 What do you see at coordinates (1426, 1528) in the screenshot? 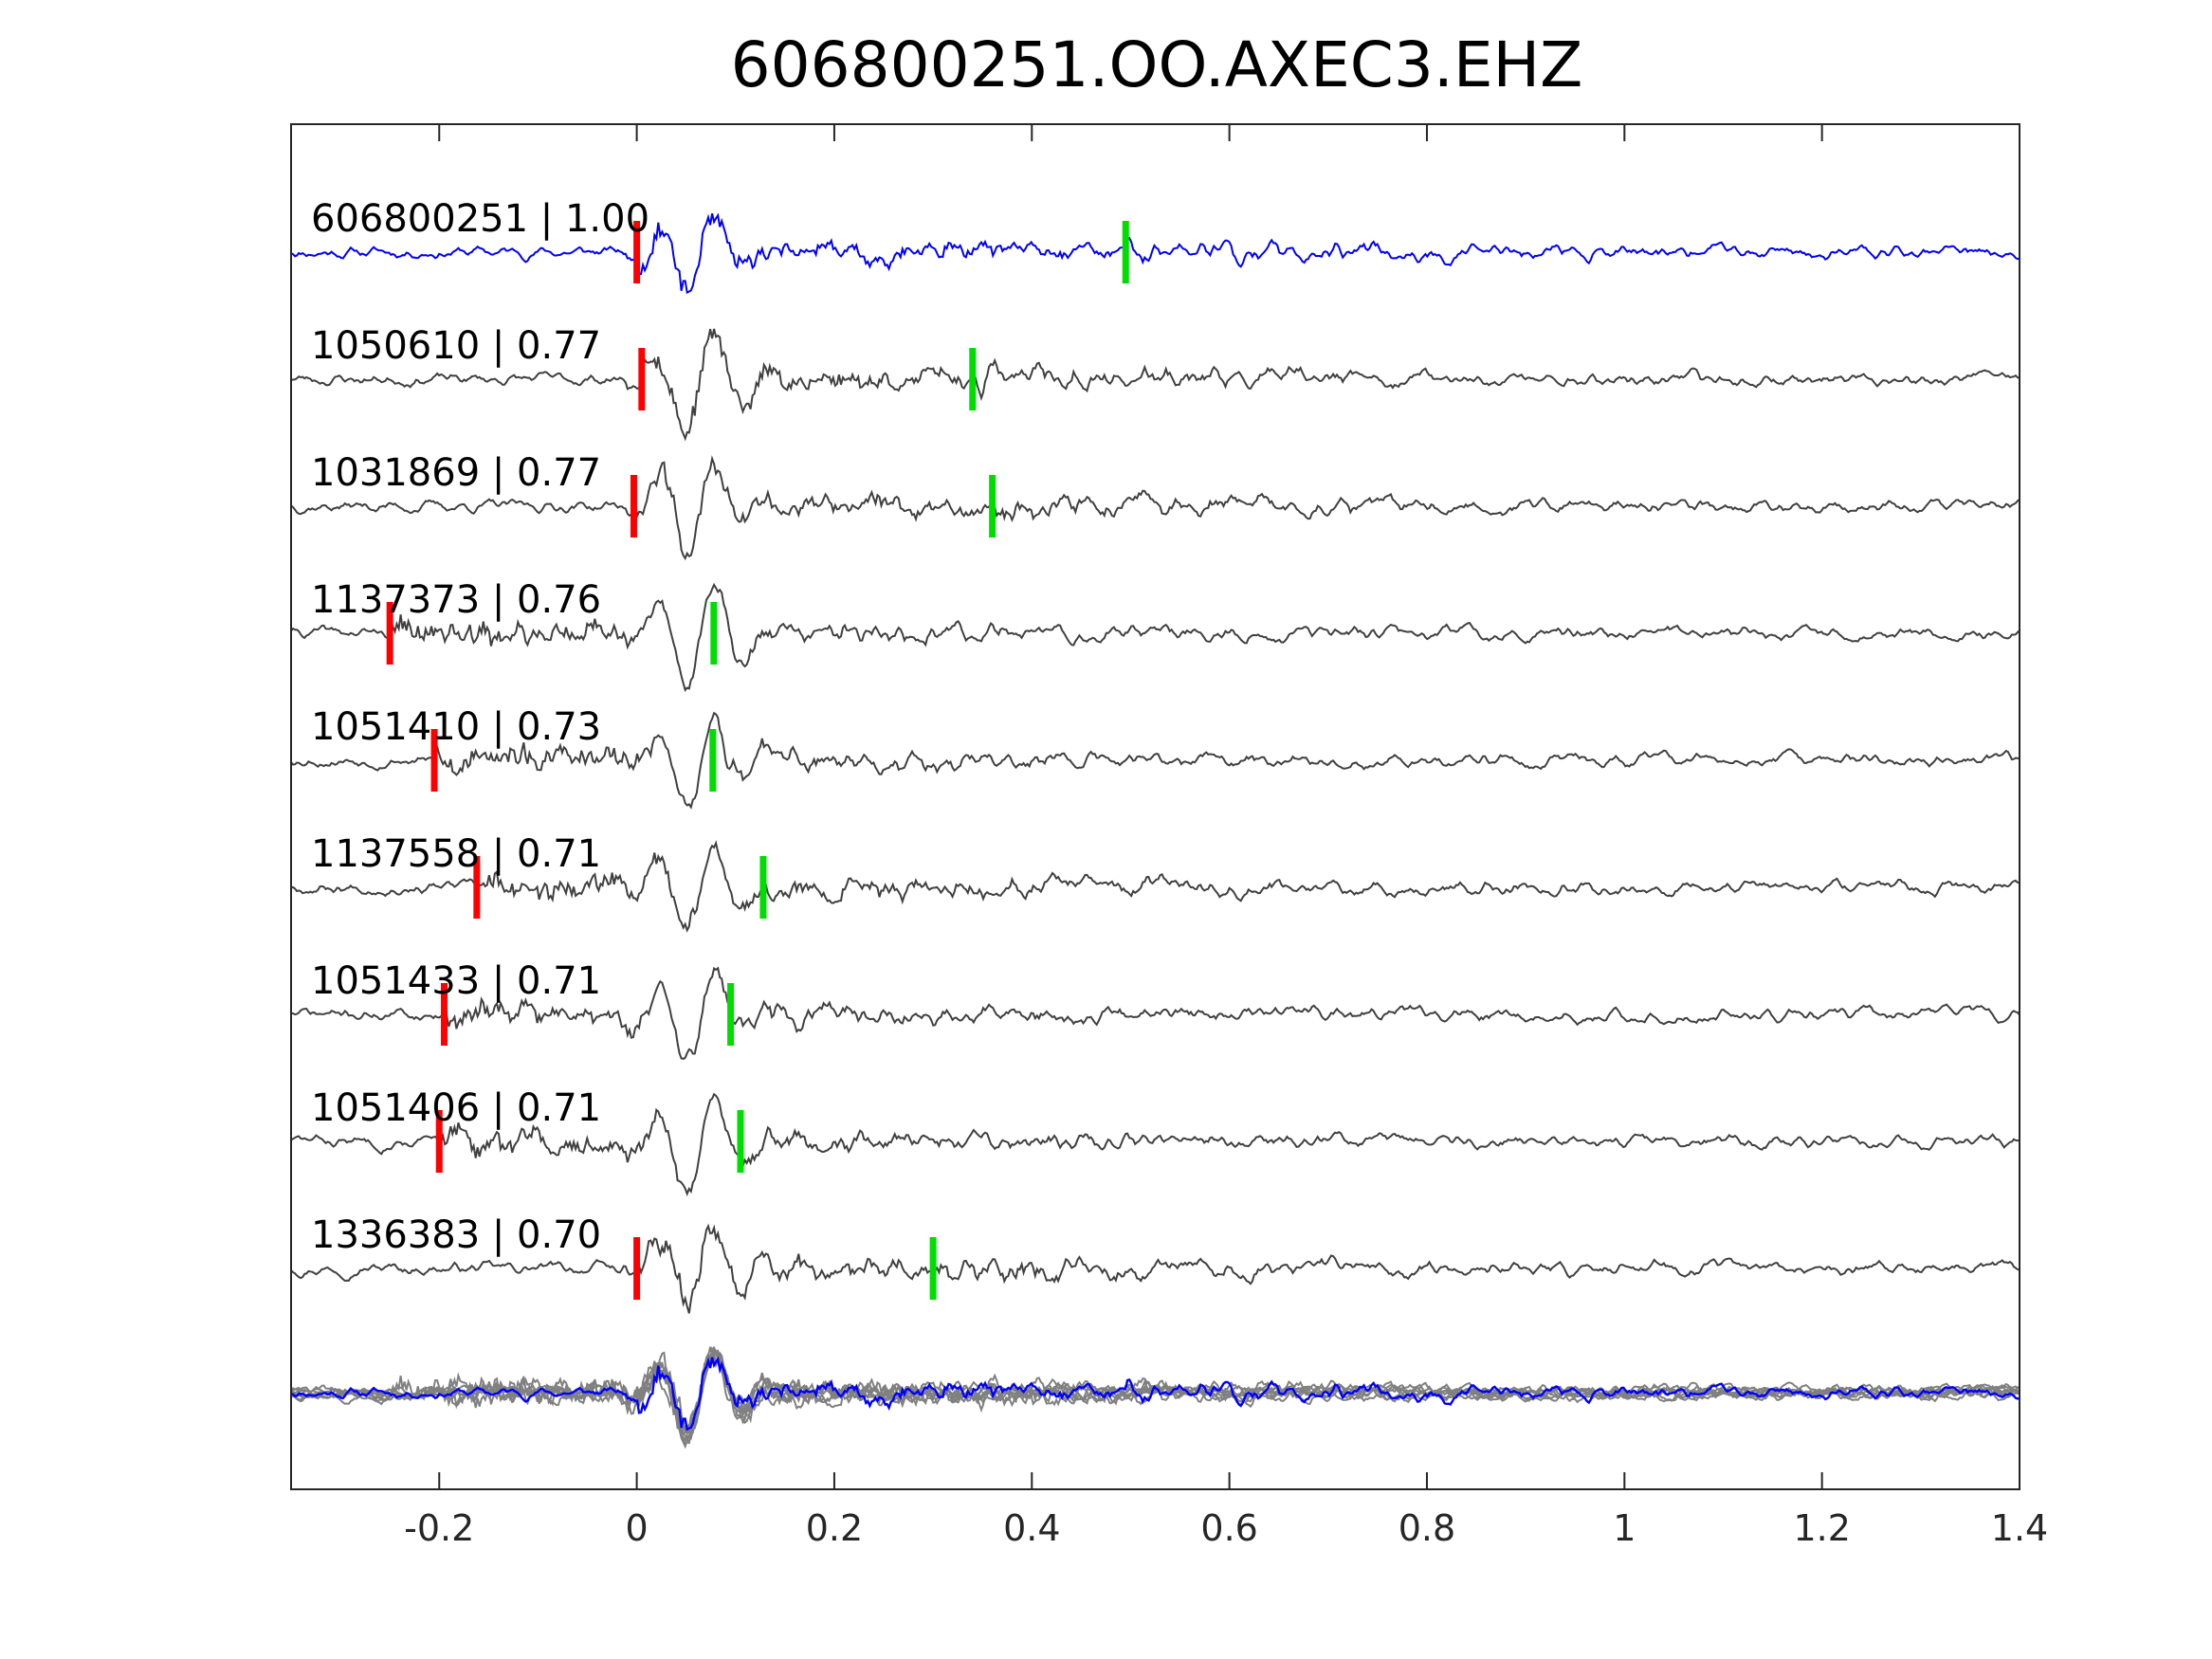
I see `x-tick-label: 0.8` at bounding box center [1426, 1528].